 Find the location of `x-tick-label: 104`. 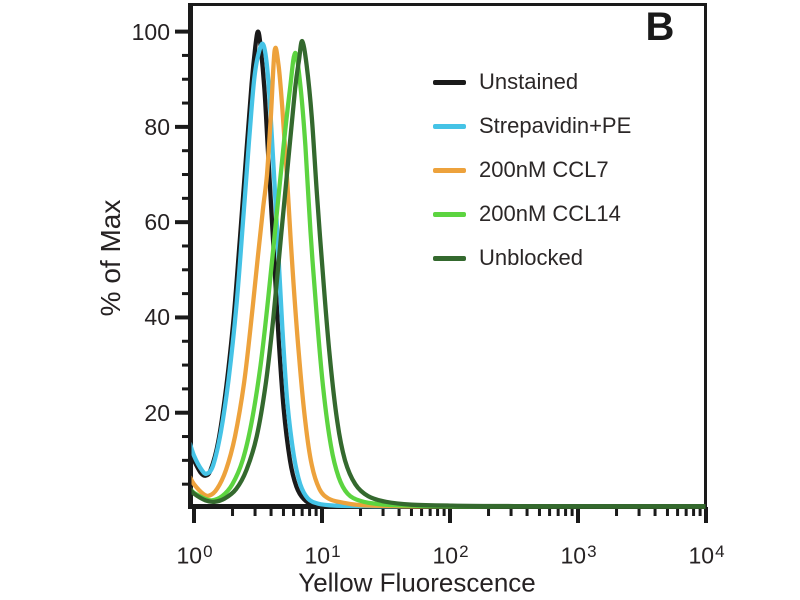

x-tick-label: 104 is located at coordinates (706, 555).